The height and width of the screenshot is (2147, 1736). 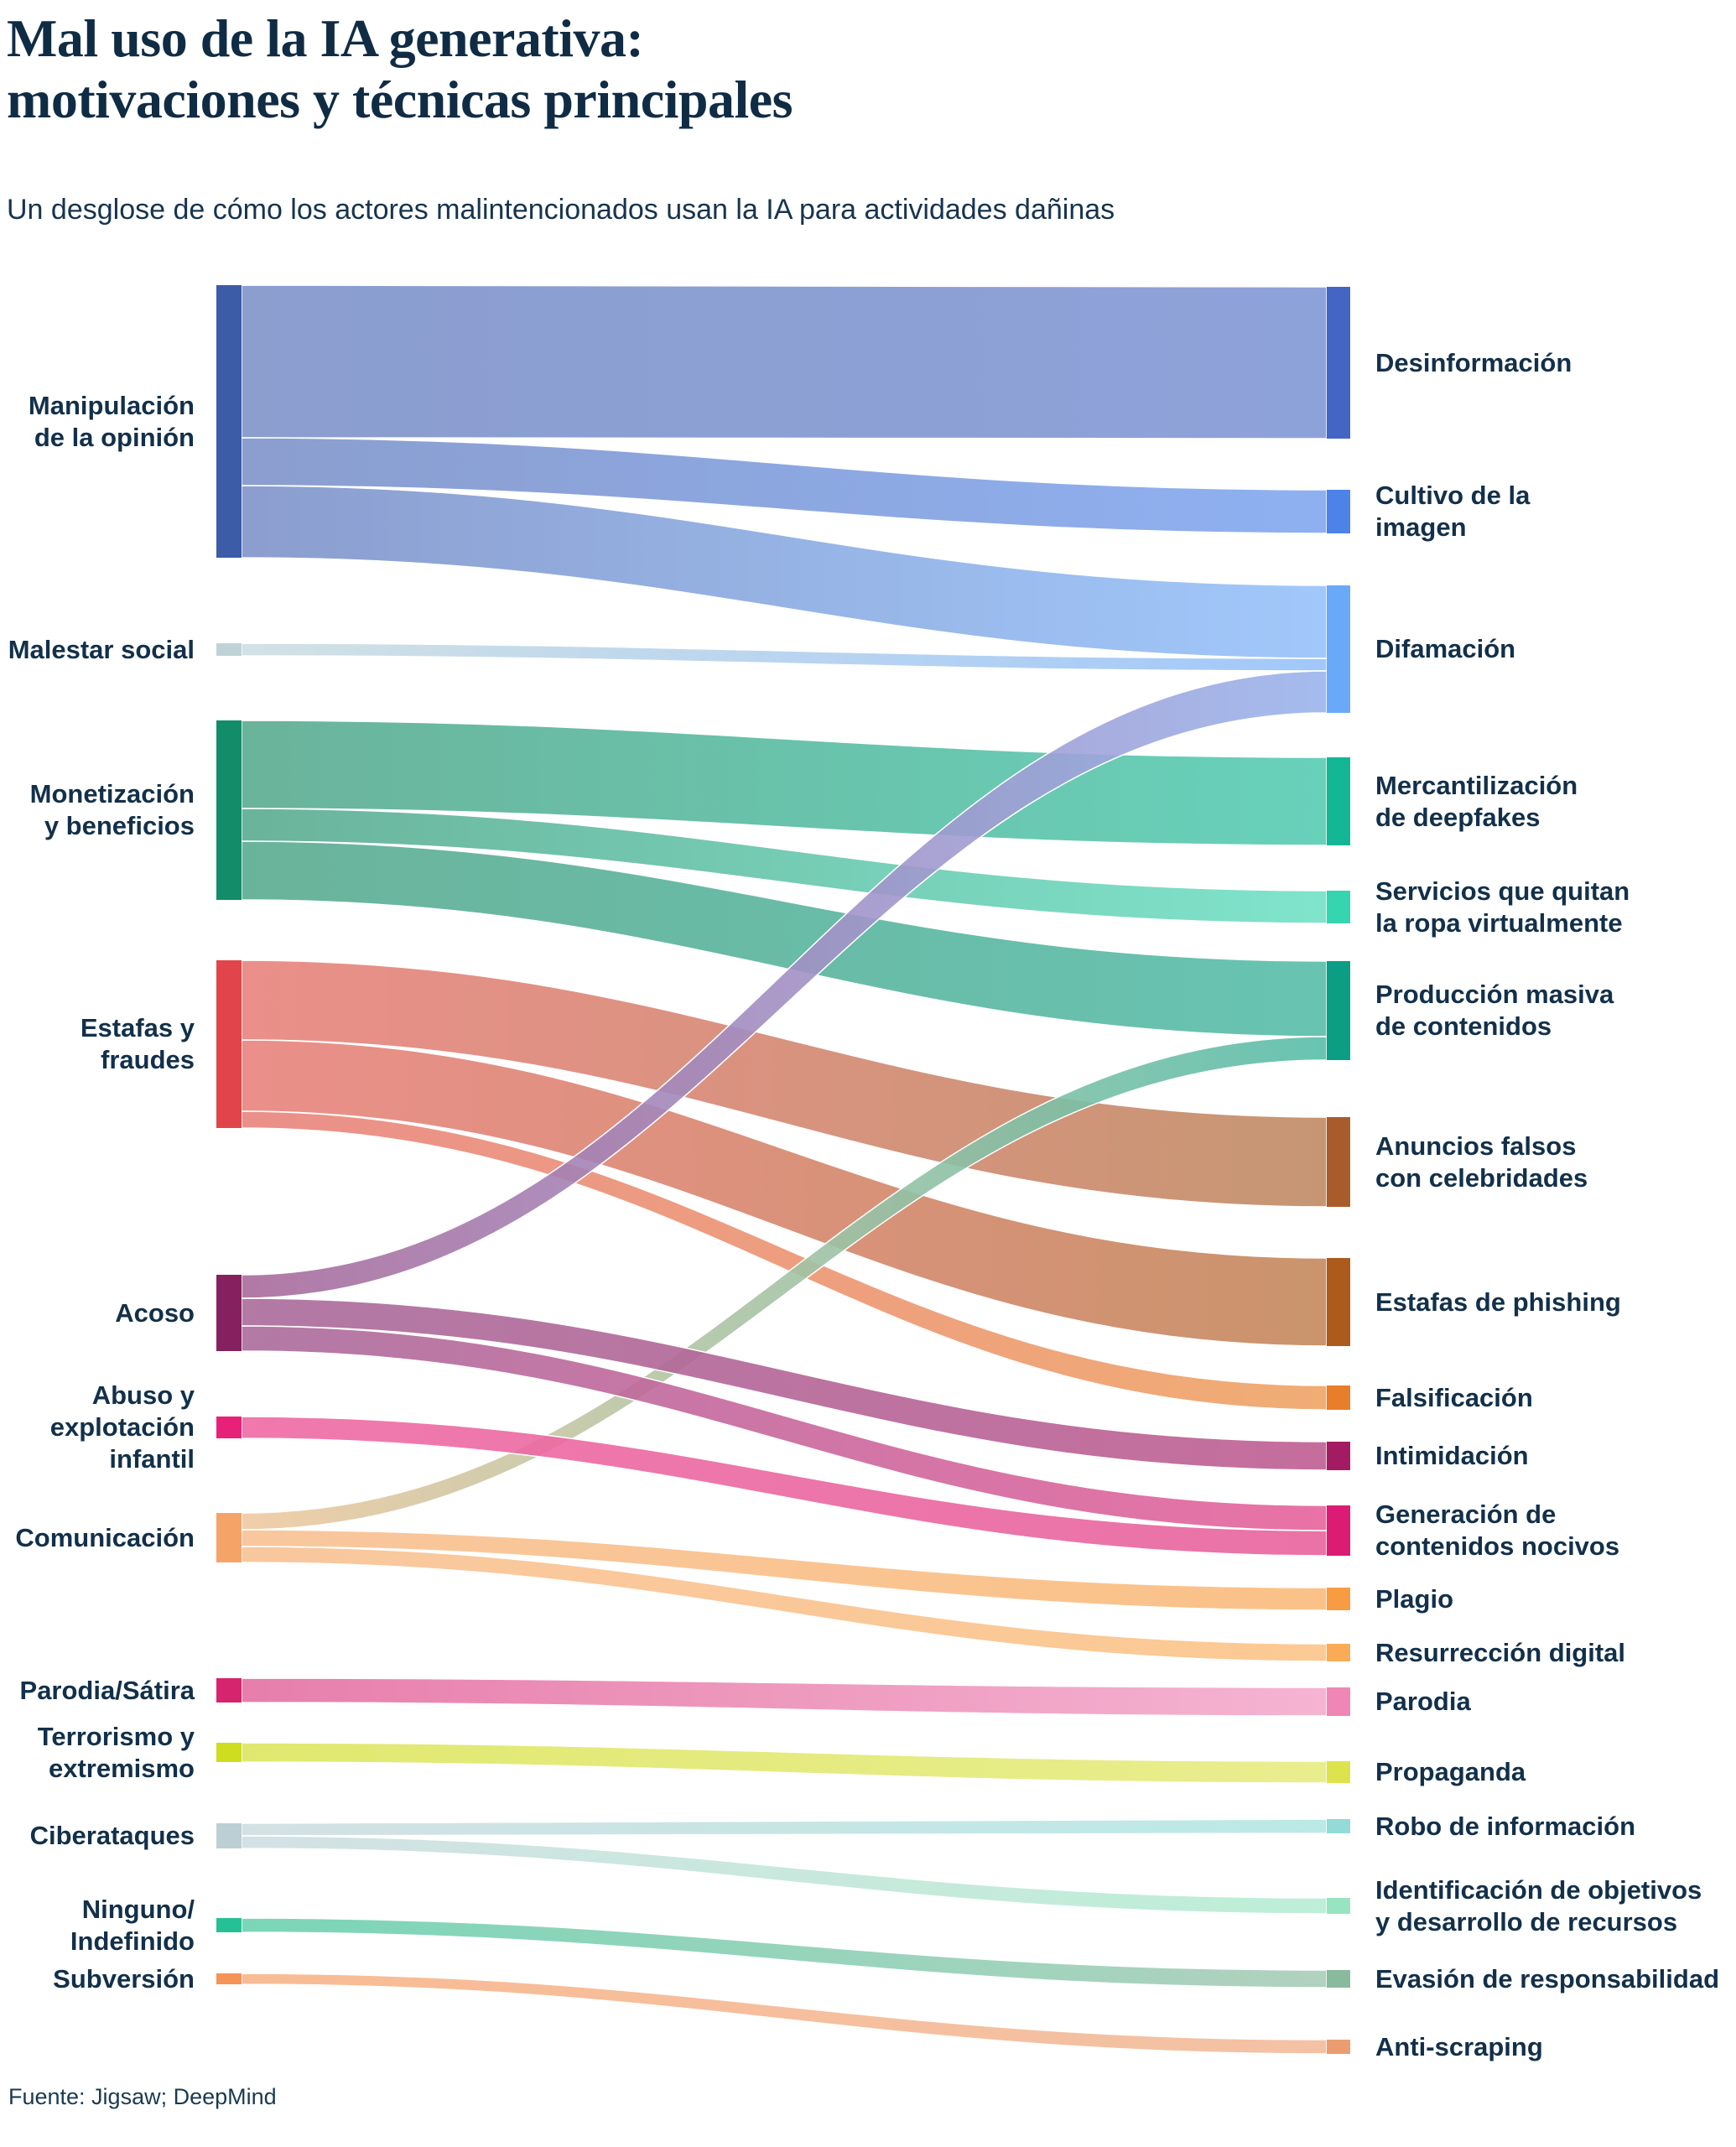 I want to click on left-node-label-terrorismo: Terrorismo y extremismo, so click(x=117, y=1753).